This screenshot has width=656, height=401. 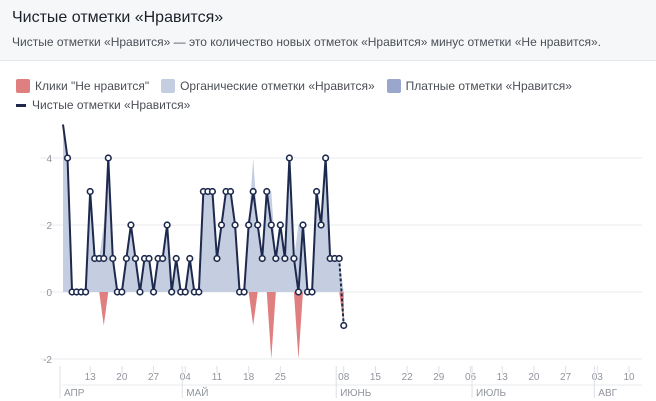 What do you see at coordinates (49, 226) in the screenshot?
I see `y-tick-label: 2` at bounding box center [49, 226].